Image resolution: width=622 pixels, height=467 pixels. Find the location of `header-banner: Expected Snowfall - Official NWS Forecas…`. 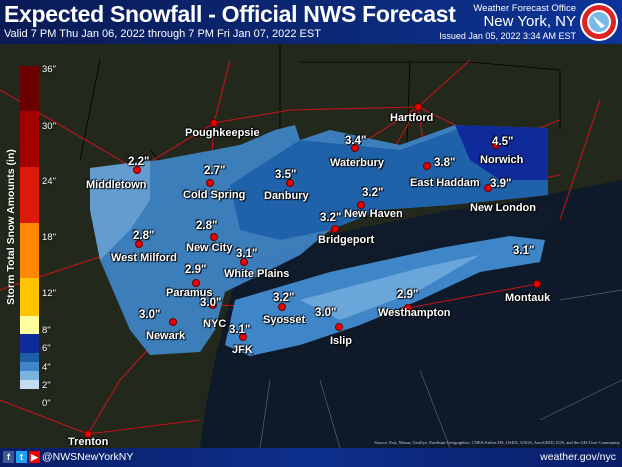

header-banner: Expected Snowfall - Official NWS Forecas… is located at coordinates (311, 22).